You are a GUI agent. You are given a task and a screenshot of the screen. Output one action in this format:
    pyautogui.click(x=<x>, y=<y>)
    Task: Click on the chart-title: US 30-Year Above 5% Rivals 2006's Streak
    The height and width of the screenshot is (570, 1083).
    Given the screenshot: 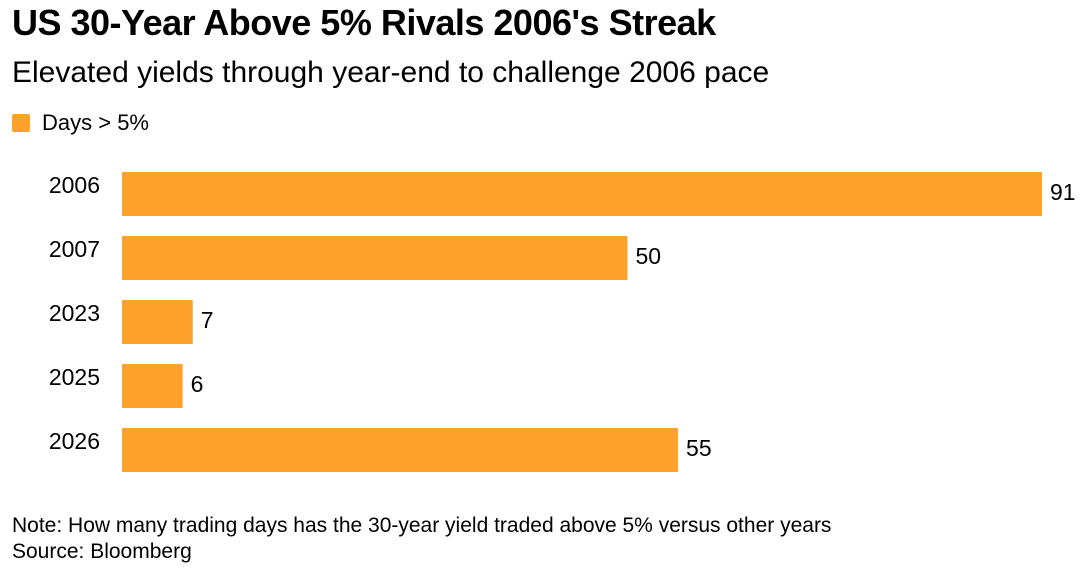 What is the action you would take?
    pyautogui.click(x=364, y=22)
    